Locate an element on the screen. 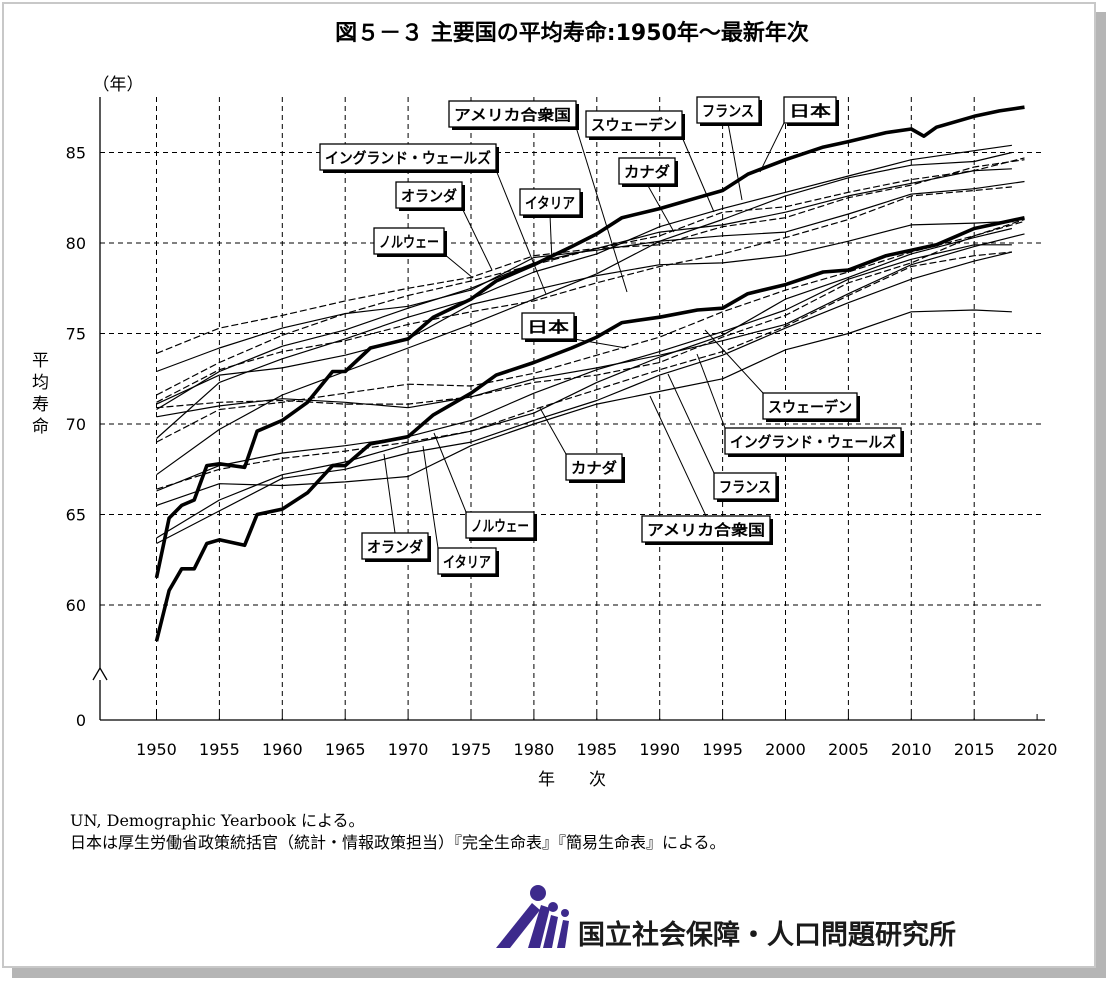  y-axis-label-char: 平 is located at coordinates (40, 361).